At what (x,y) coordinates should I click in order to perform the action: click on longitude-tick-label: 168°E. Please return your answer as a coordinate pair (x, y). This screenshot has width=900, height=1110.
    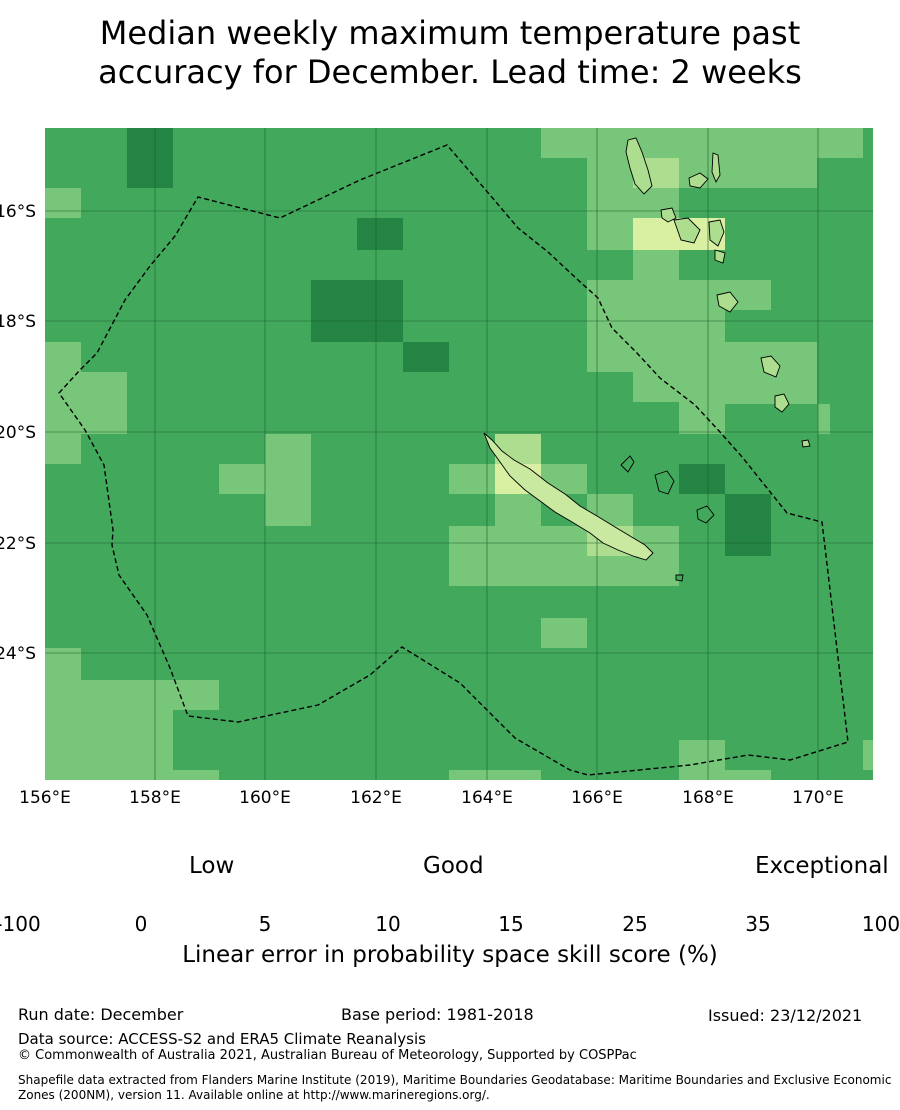
    Looking at the image, I should click on (708, 798).